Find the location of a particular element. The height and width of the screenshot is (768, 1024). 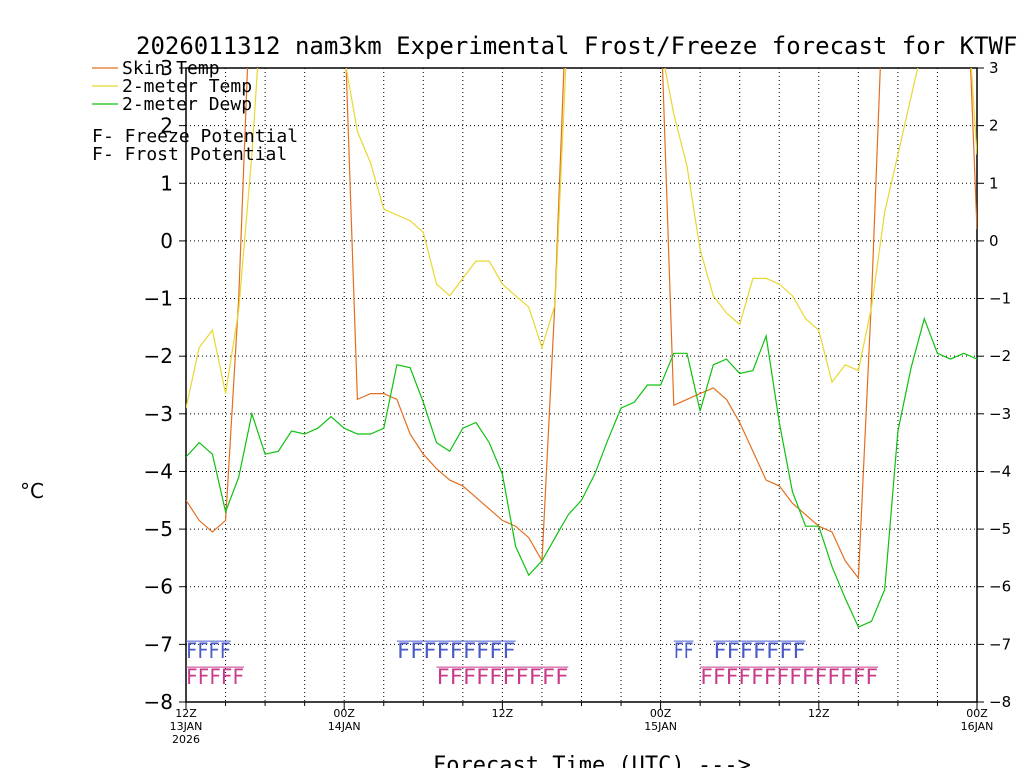

y-tick-label-right: −3 is located at coordinates (1000, 414).